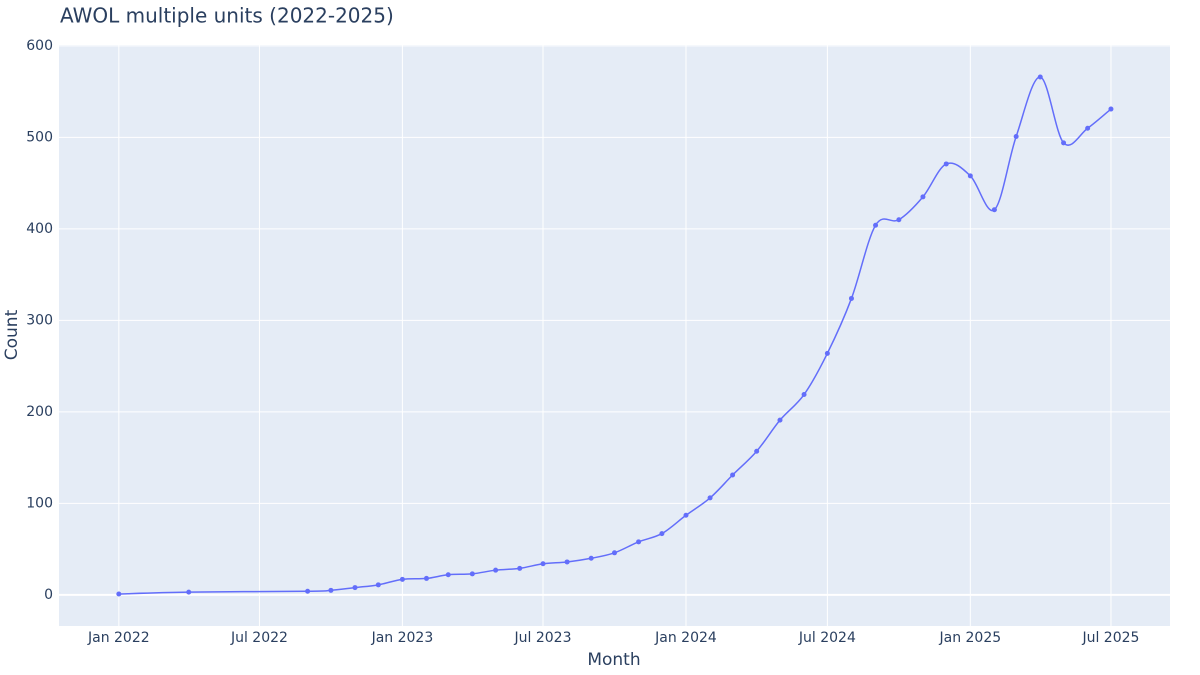  Describe the element at coordinates (39, 320) in the screenshot. I see `y-tick-label: 300` at that location.